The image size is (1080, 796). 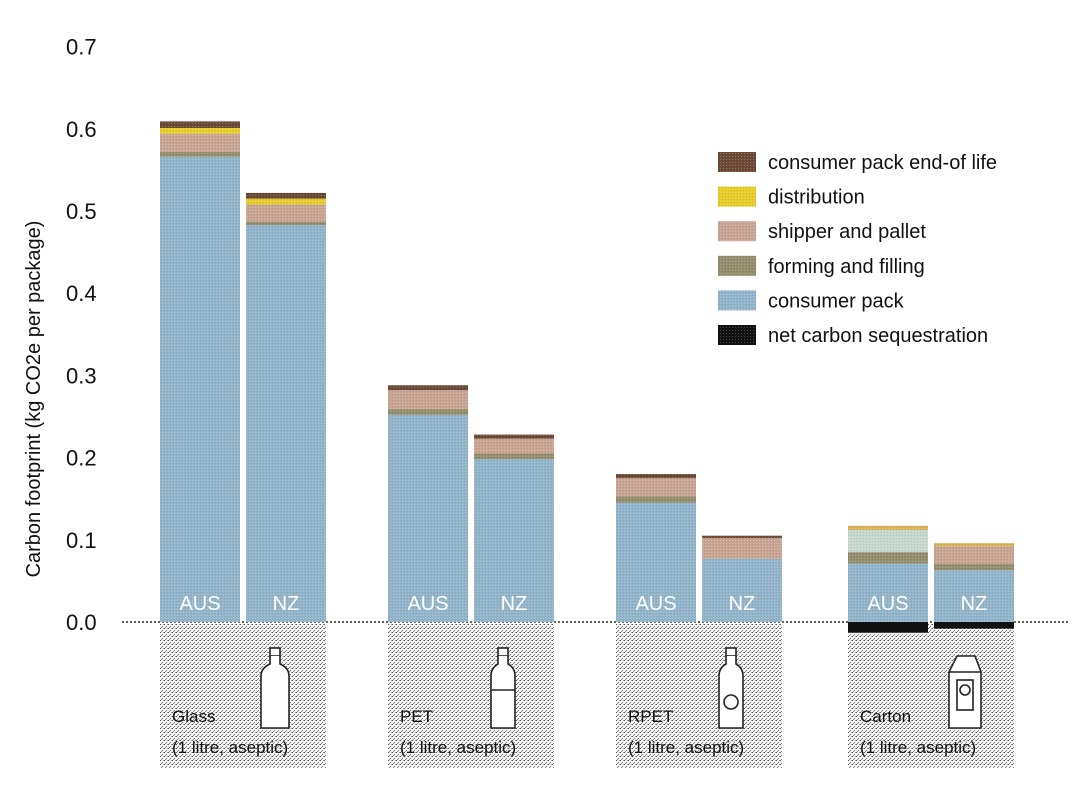 I want to click on legend-item: net carbon sequestration, so click(x=853, y=336).